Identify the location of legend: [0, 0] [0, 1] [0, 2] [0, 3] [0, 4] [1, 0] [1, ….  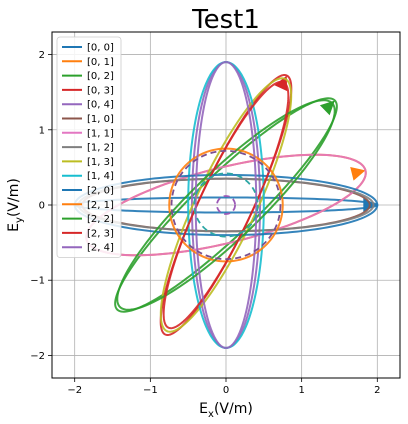
(89, 147).